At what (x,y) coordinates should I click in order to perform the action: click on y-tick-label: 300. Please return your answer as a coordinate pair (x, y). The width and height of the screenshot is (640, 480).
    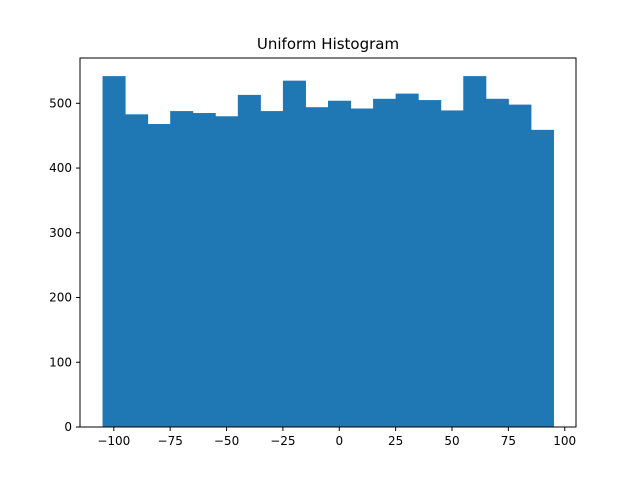
    Looking at the image, I should click on (60, 233).